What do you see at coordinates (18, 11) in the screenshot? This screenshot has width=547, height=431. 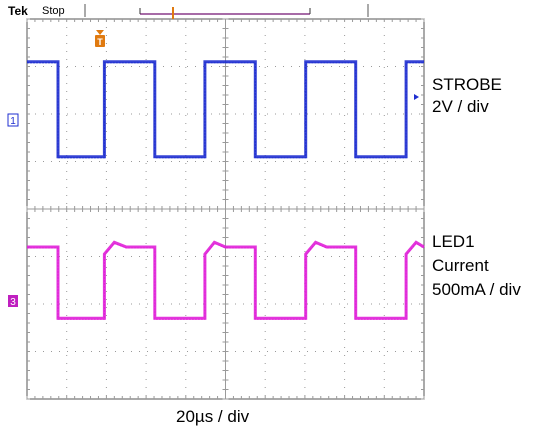 I see `brand-label: Tek` at bounding box center [18, 11].